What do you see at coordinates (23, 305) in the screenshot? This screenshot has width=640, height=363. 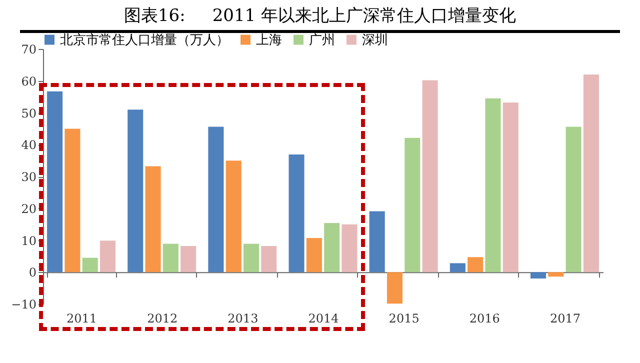 I see `y-tick-label: −10` at bounding box center [23, 305].